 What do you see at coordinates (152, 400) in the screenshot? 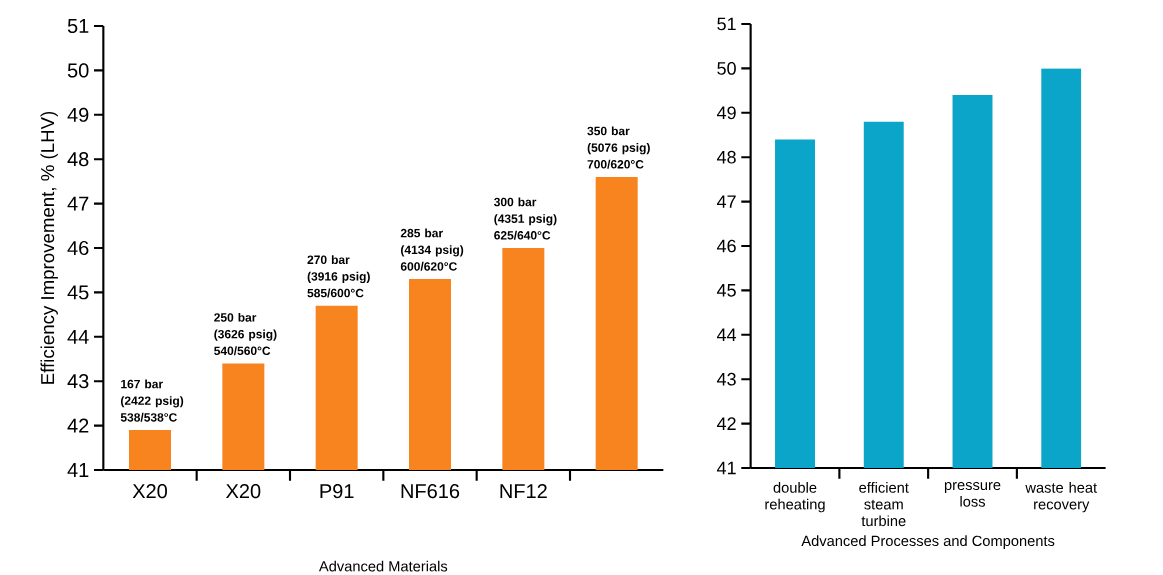
I see `annotation: 167 bar (2422 psig) 538/538°C` at bounding box center [152, 400].